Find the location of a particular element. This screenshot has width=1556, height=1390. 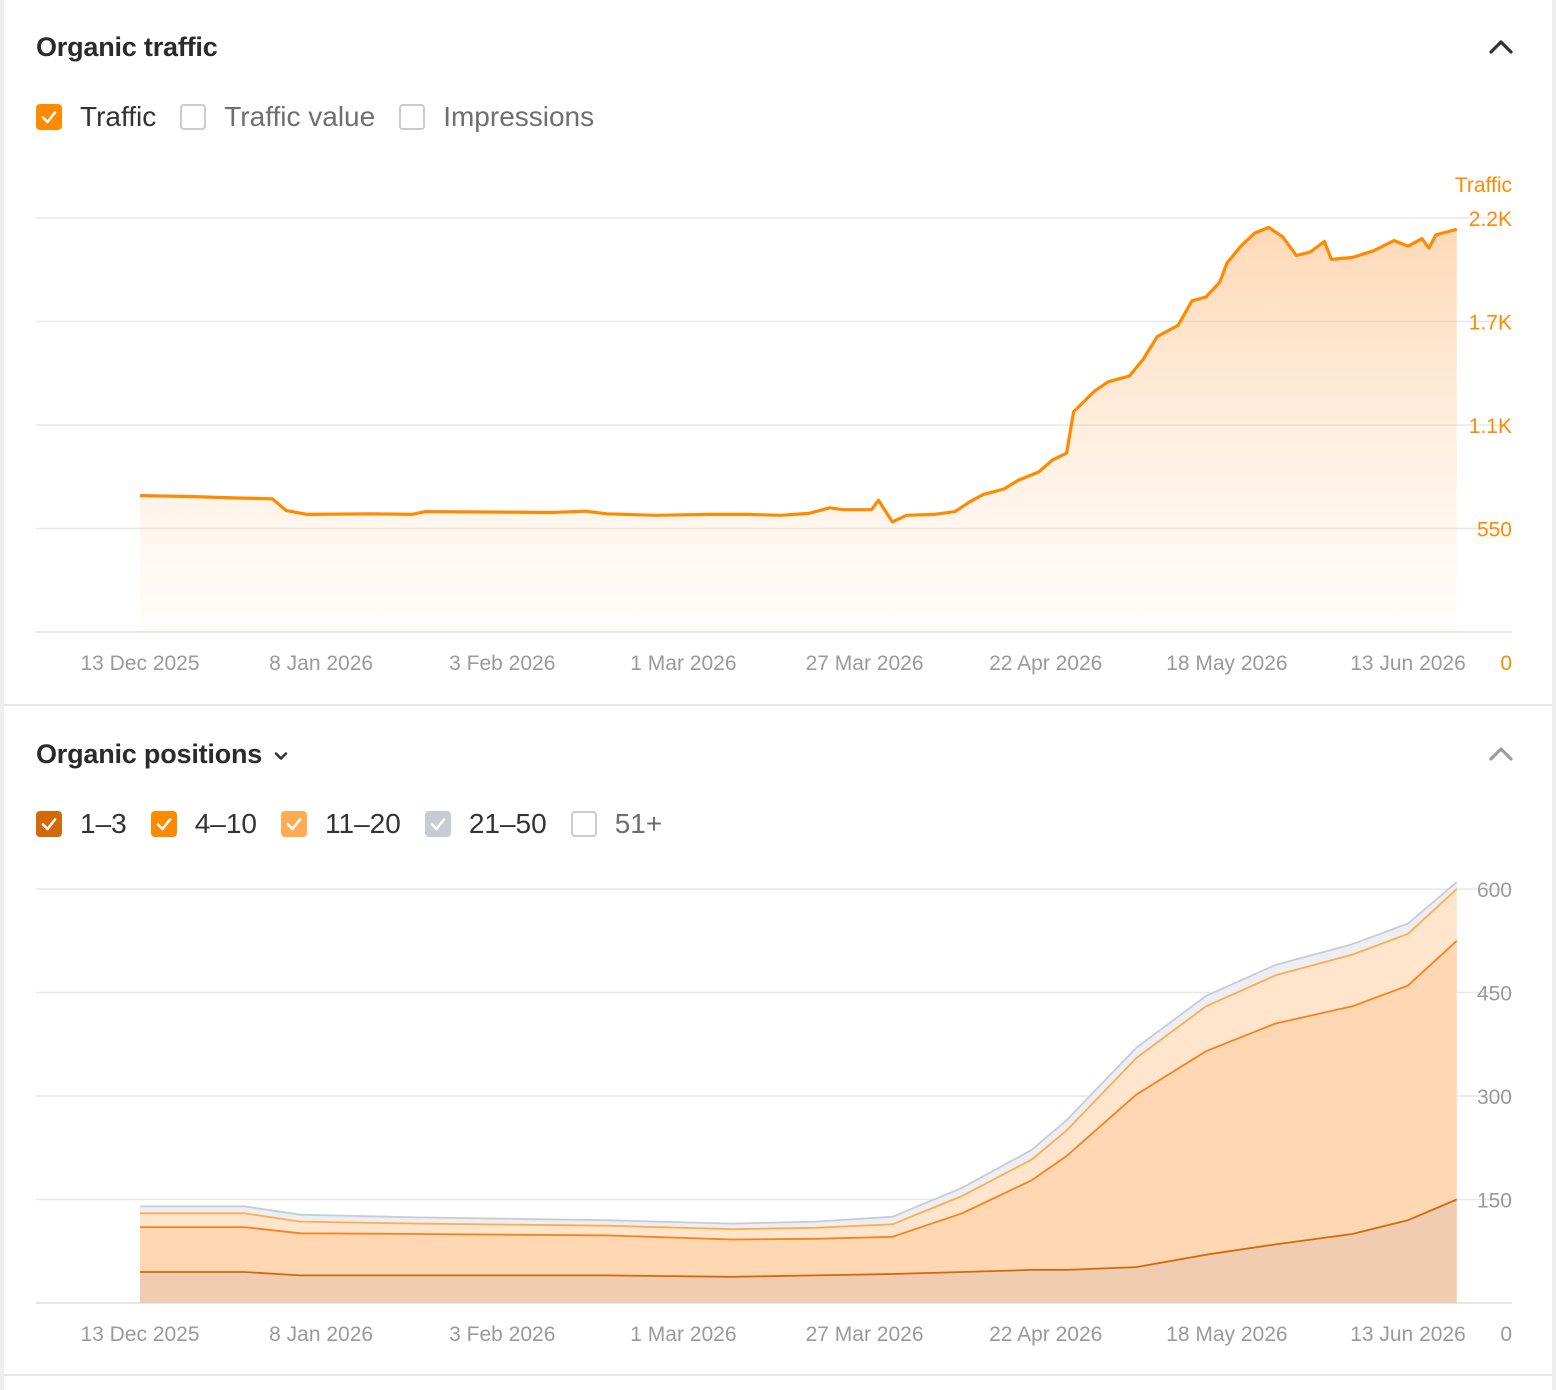

traffic-x-tick-label: 18 May 2026 is located at coordinates (1226, 663).